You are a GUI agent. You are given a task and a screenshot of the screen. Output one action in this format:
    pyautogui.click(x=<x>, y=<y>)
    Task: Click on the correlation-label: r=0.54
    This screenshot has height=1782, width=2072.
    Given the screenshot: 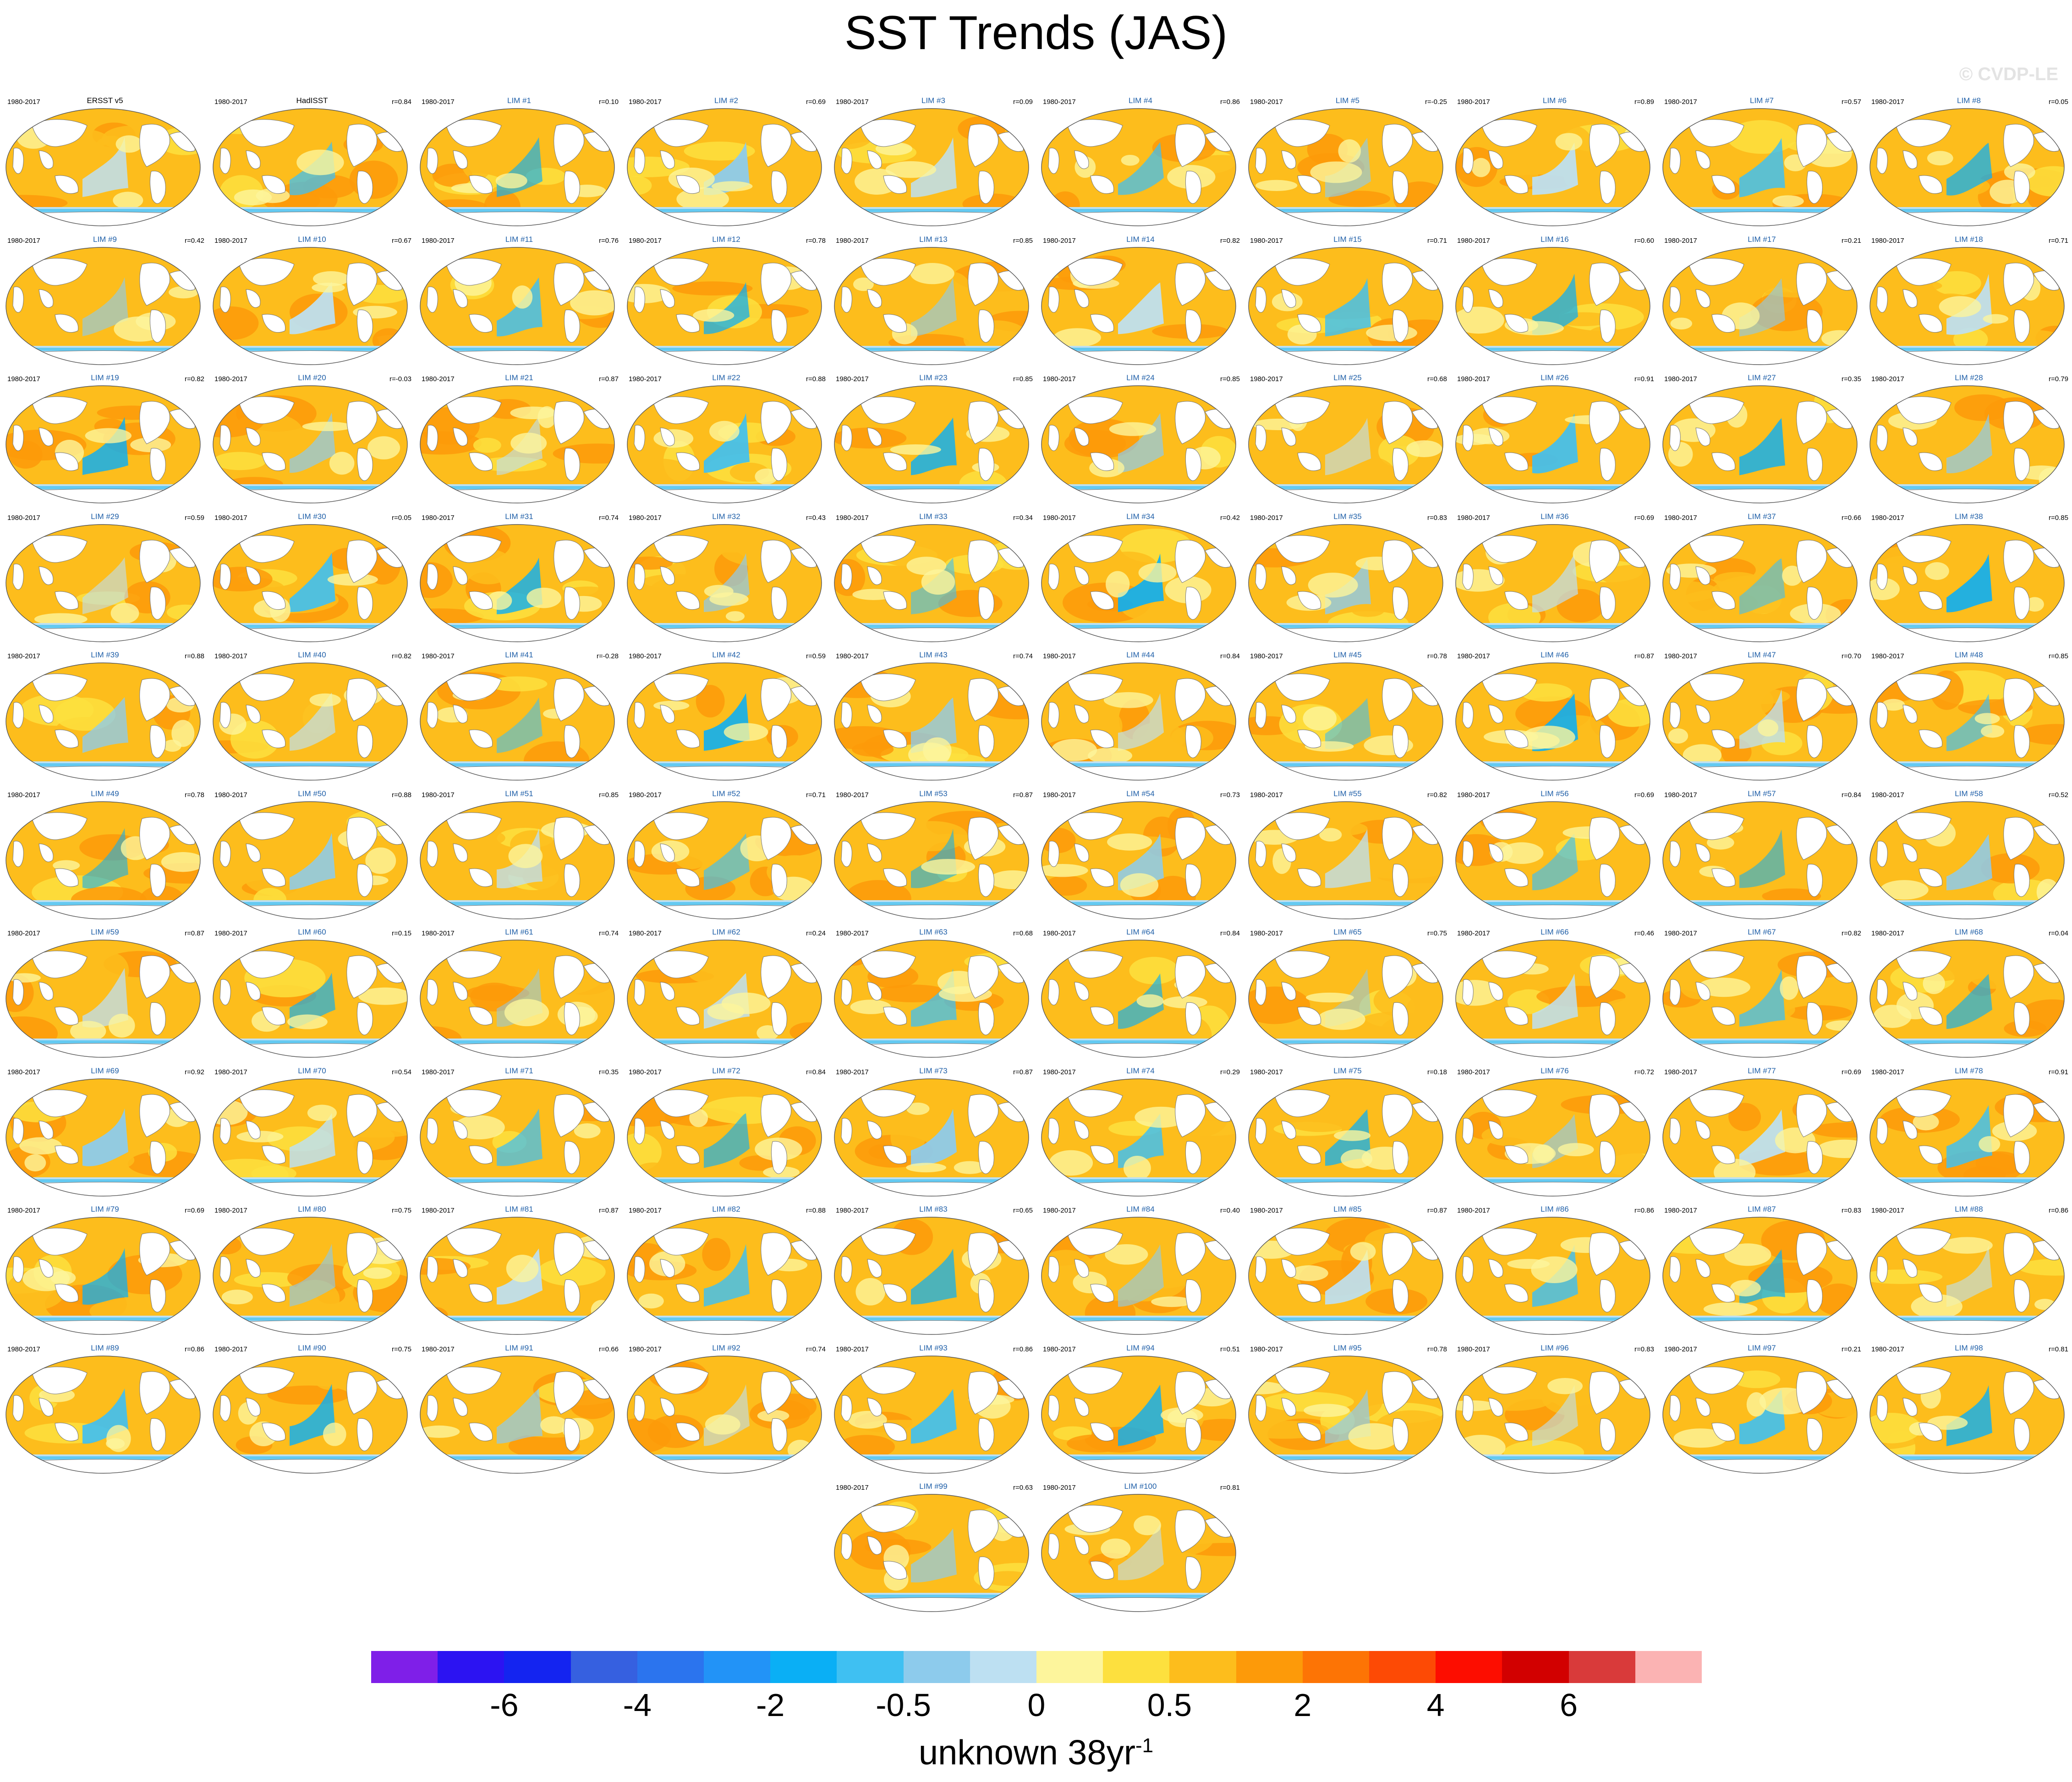 What is the action you would take?
    pyautogui.click(x=402, y=1072)
    